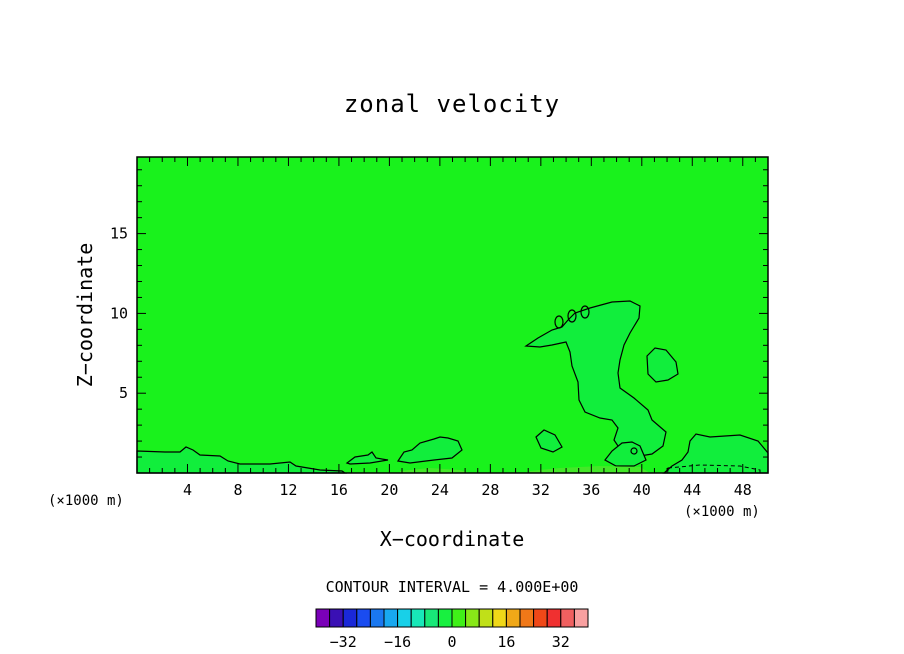 The height and width of the screenshot is (654, 904). Describe the element at coordinates (440, 490) in the screenshot. I see `x-tick-label: 24` at that location.